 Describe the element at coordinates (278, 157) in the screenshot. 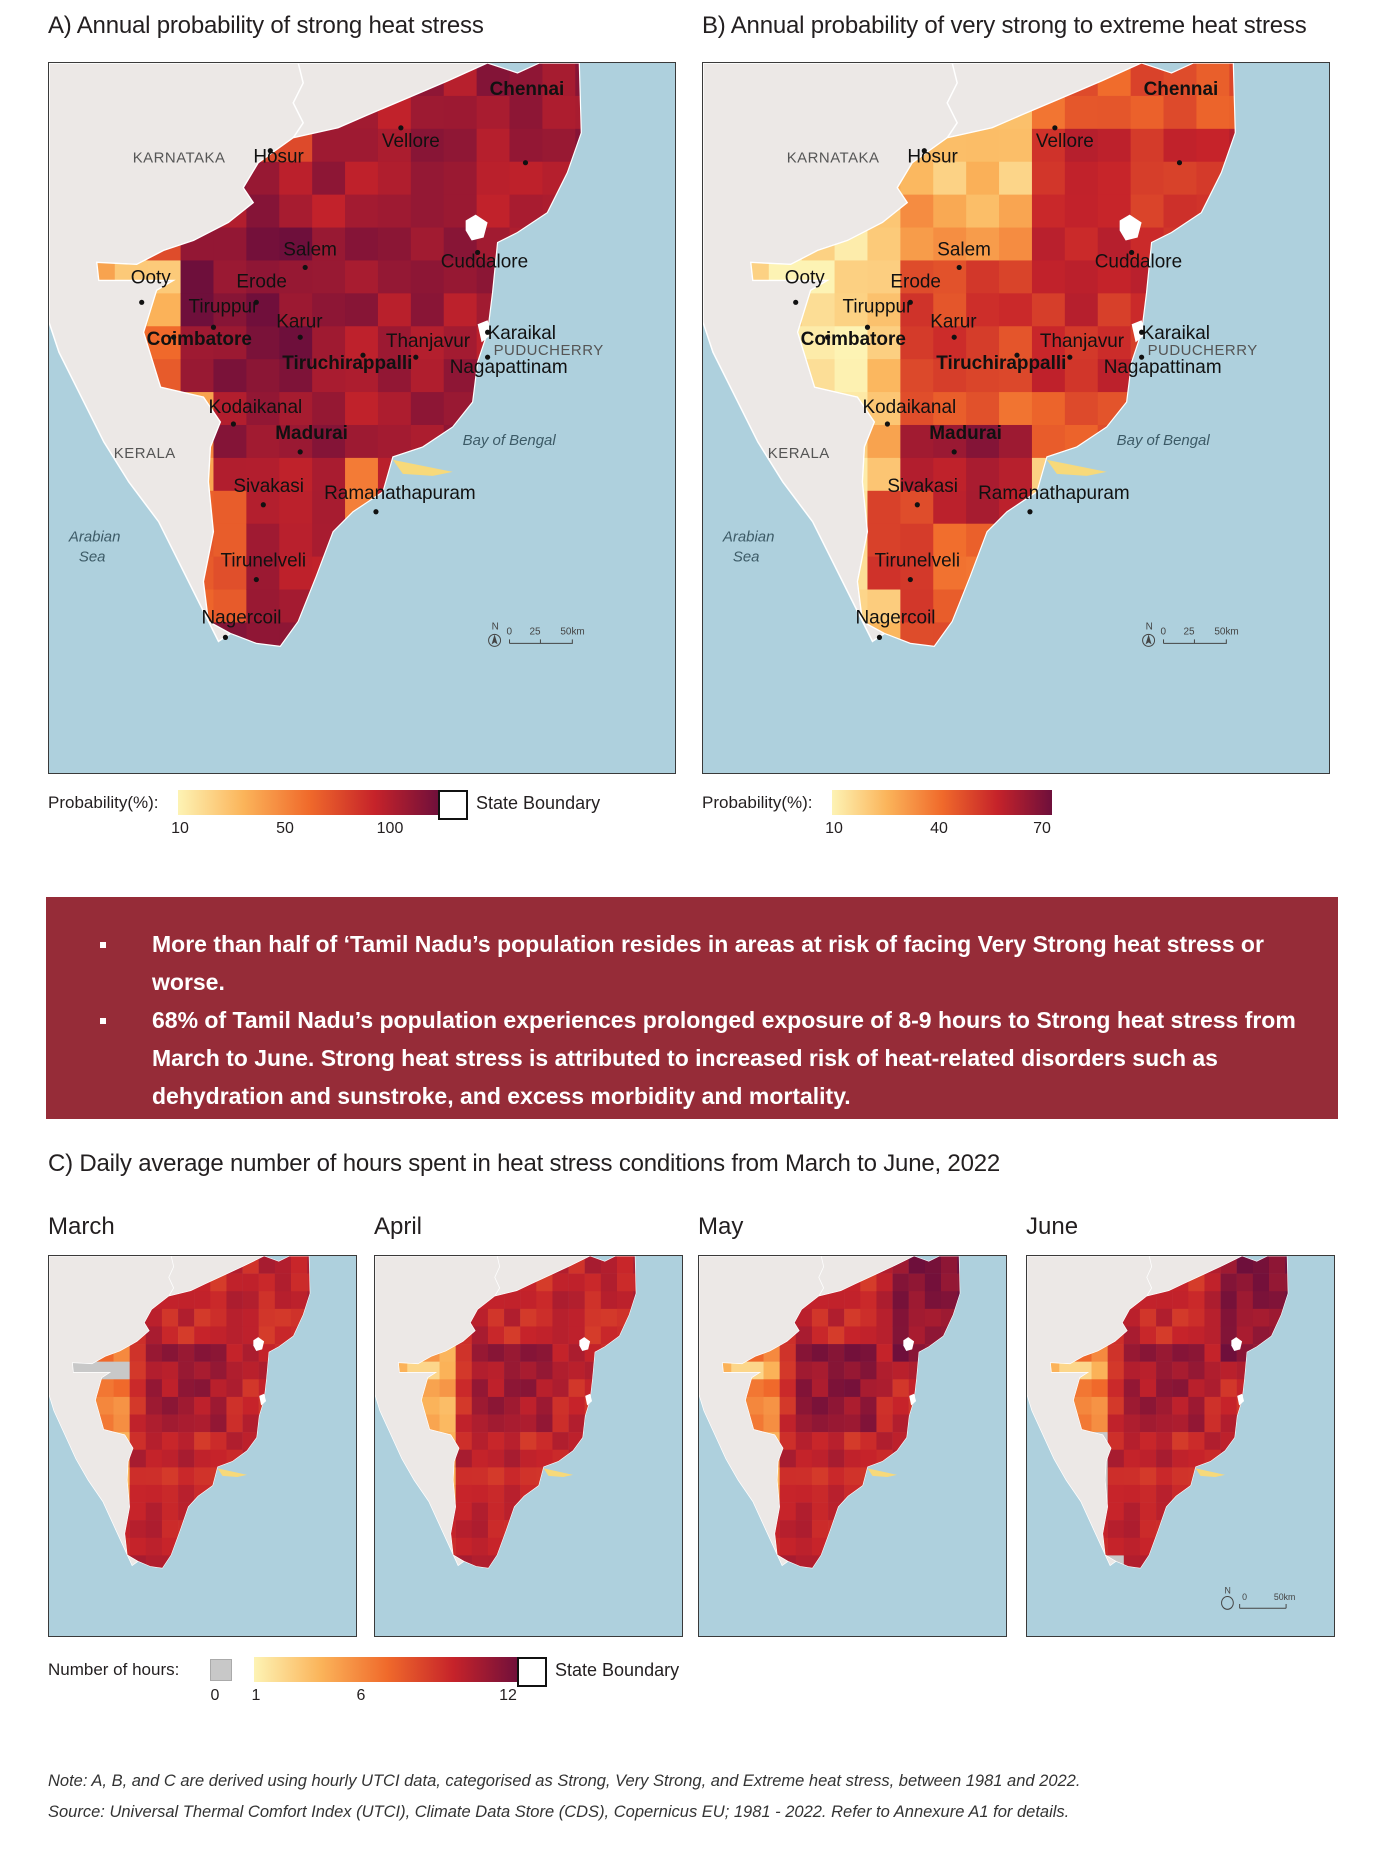

I see `city-label: Hosur` at that location.